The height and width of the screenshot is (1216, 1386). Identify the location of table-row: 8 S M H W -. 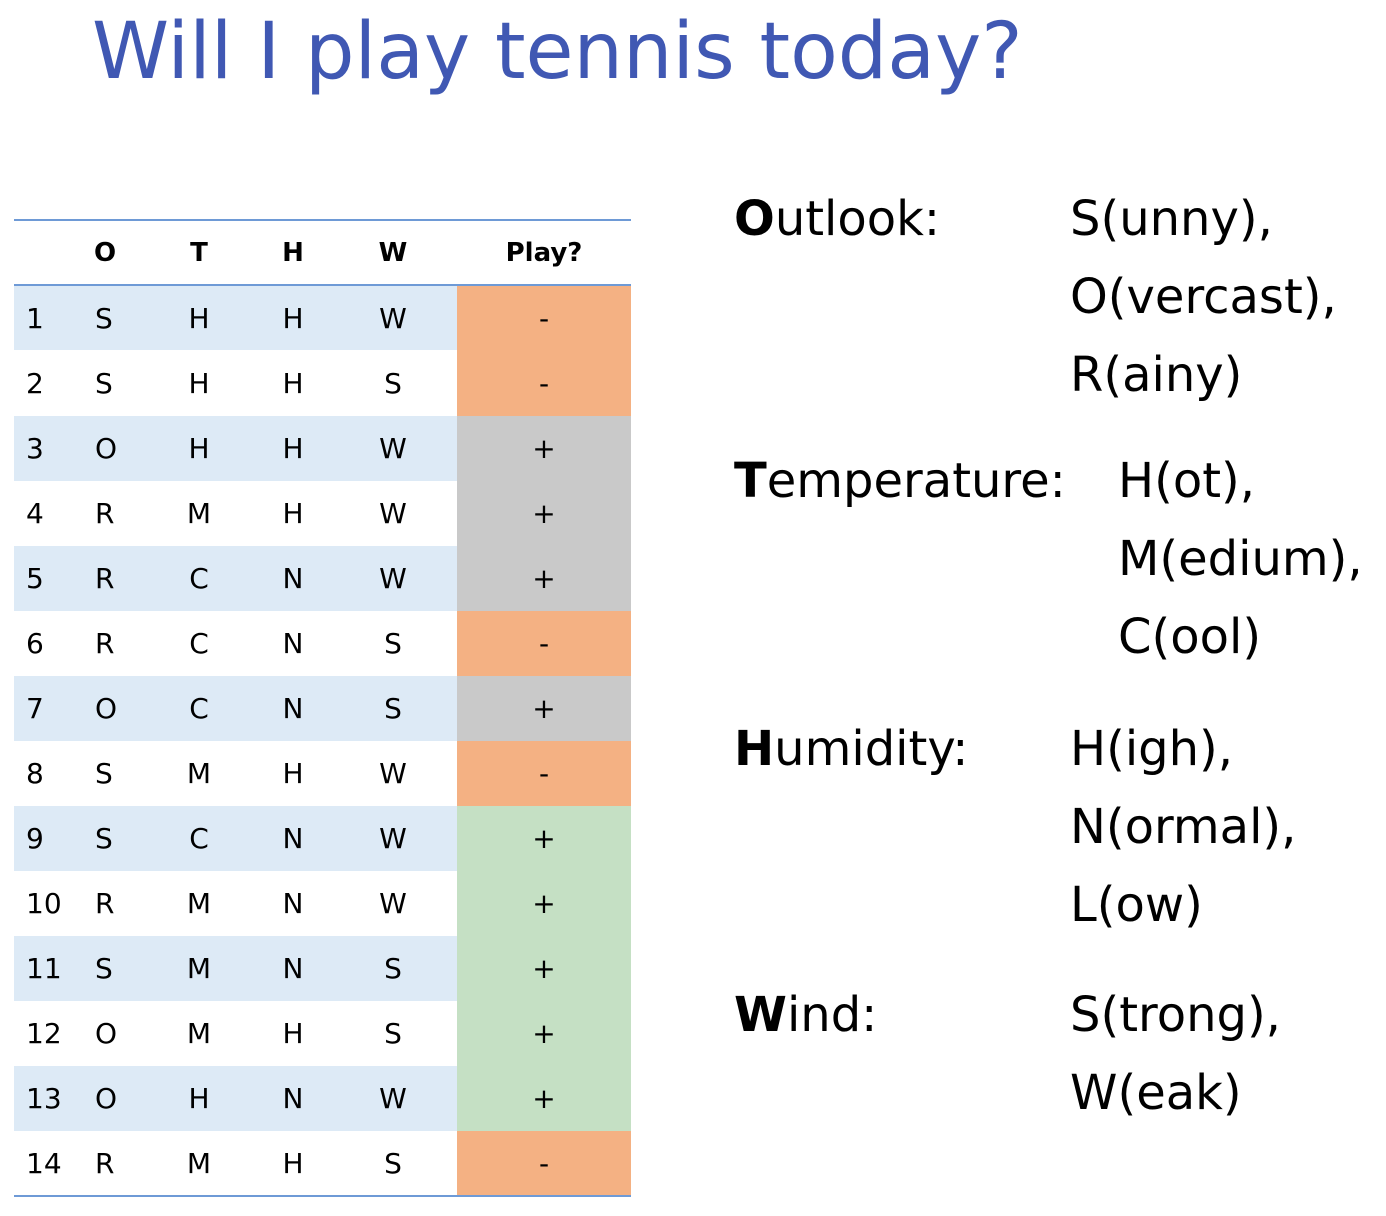
(322, 773).